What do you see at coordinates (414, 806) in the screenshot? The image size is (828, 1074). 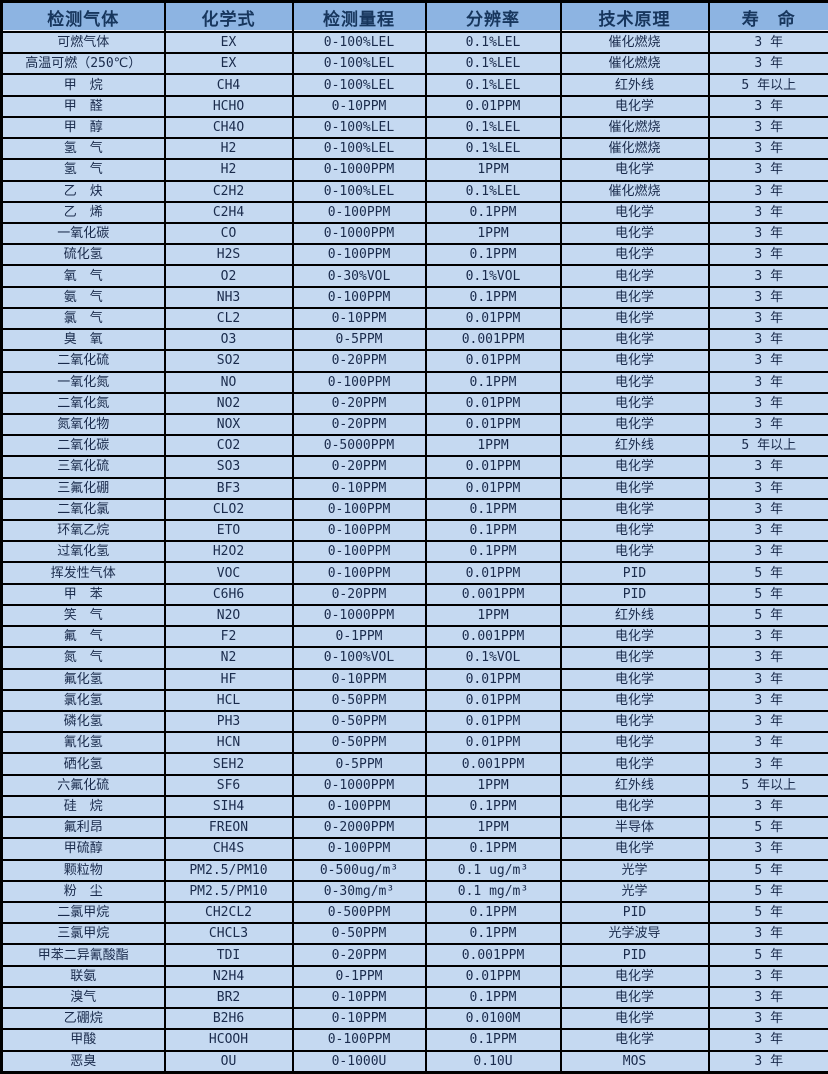 I see `table-row: 硅 烷 SIH4 0-100PPM 0.1PPM 电化学 3 年` at bounding box center [414, 806].